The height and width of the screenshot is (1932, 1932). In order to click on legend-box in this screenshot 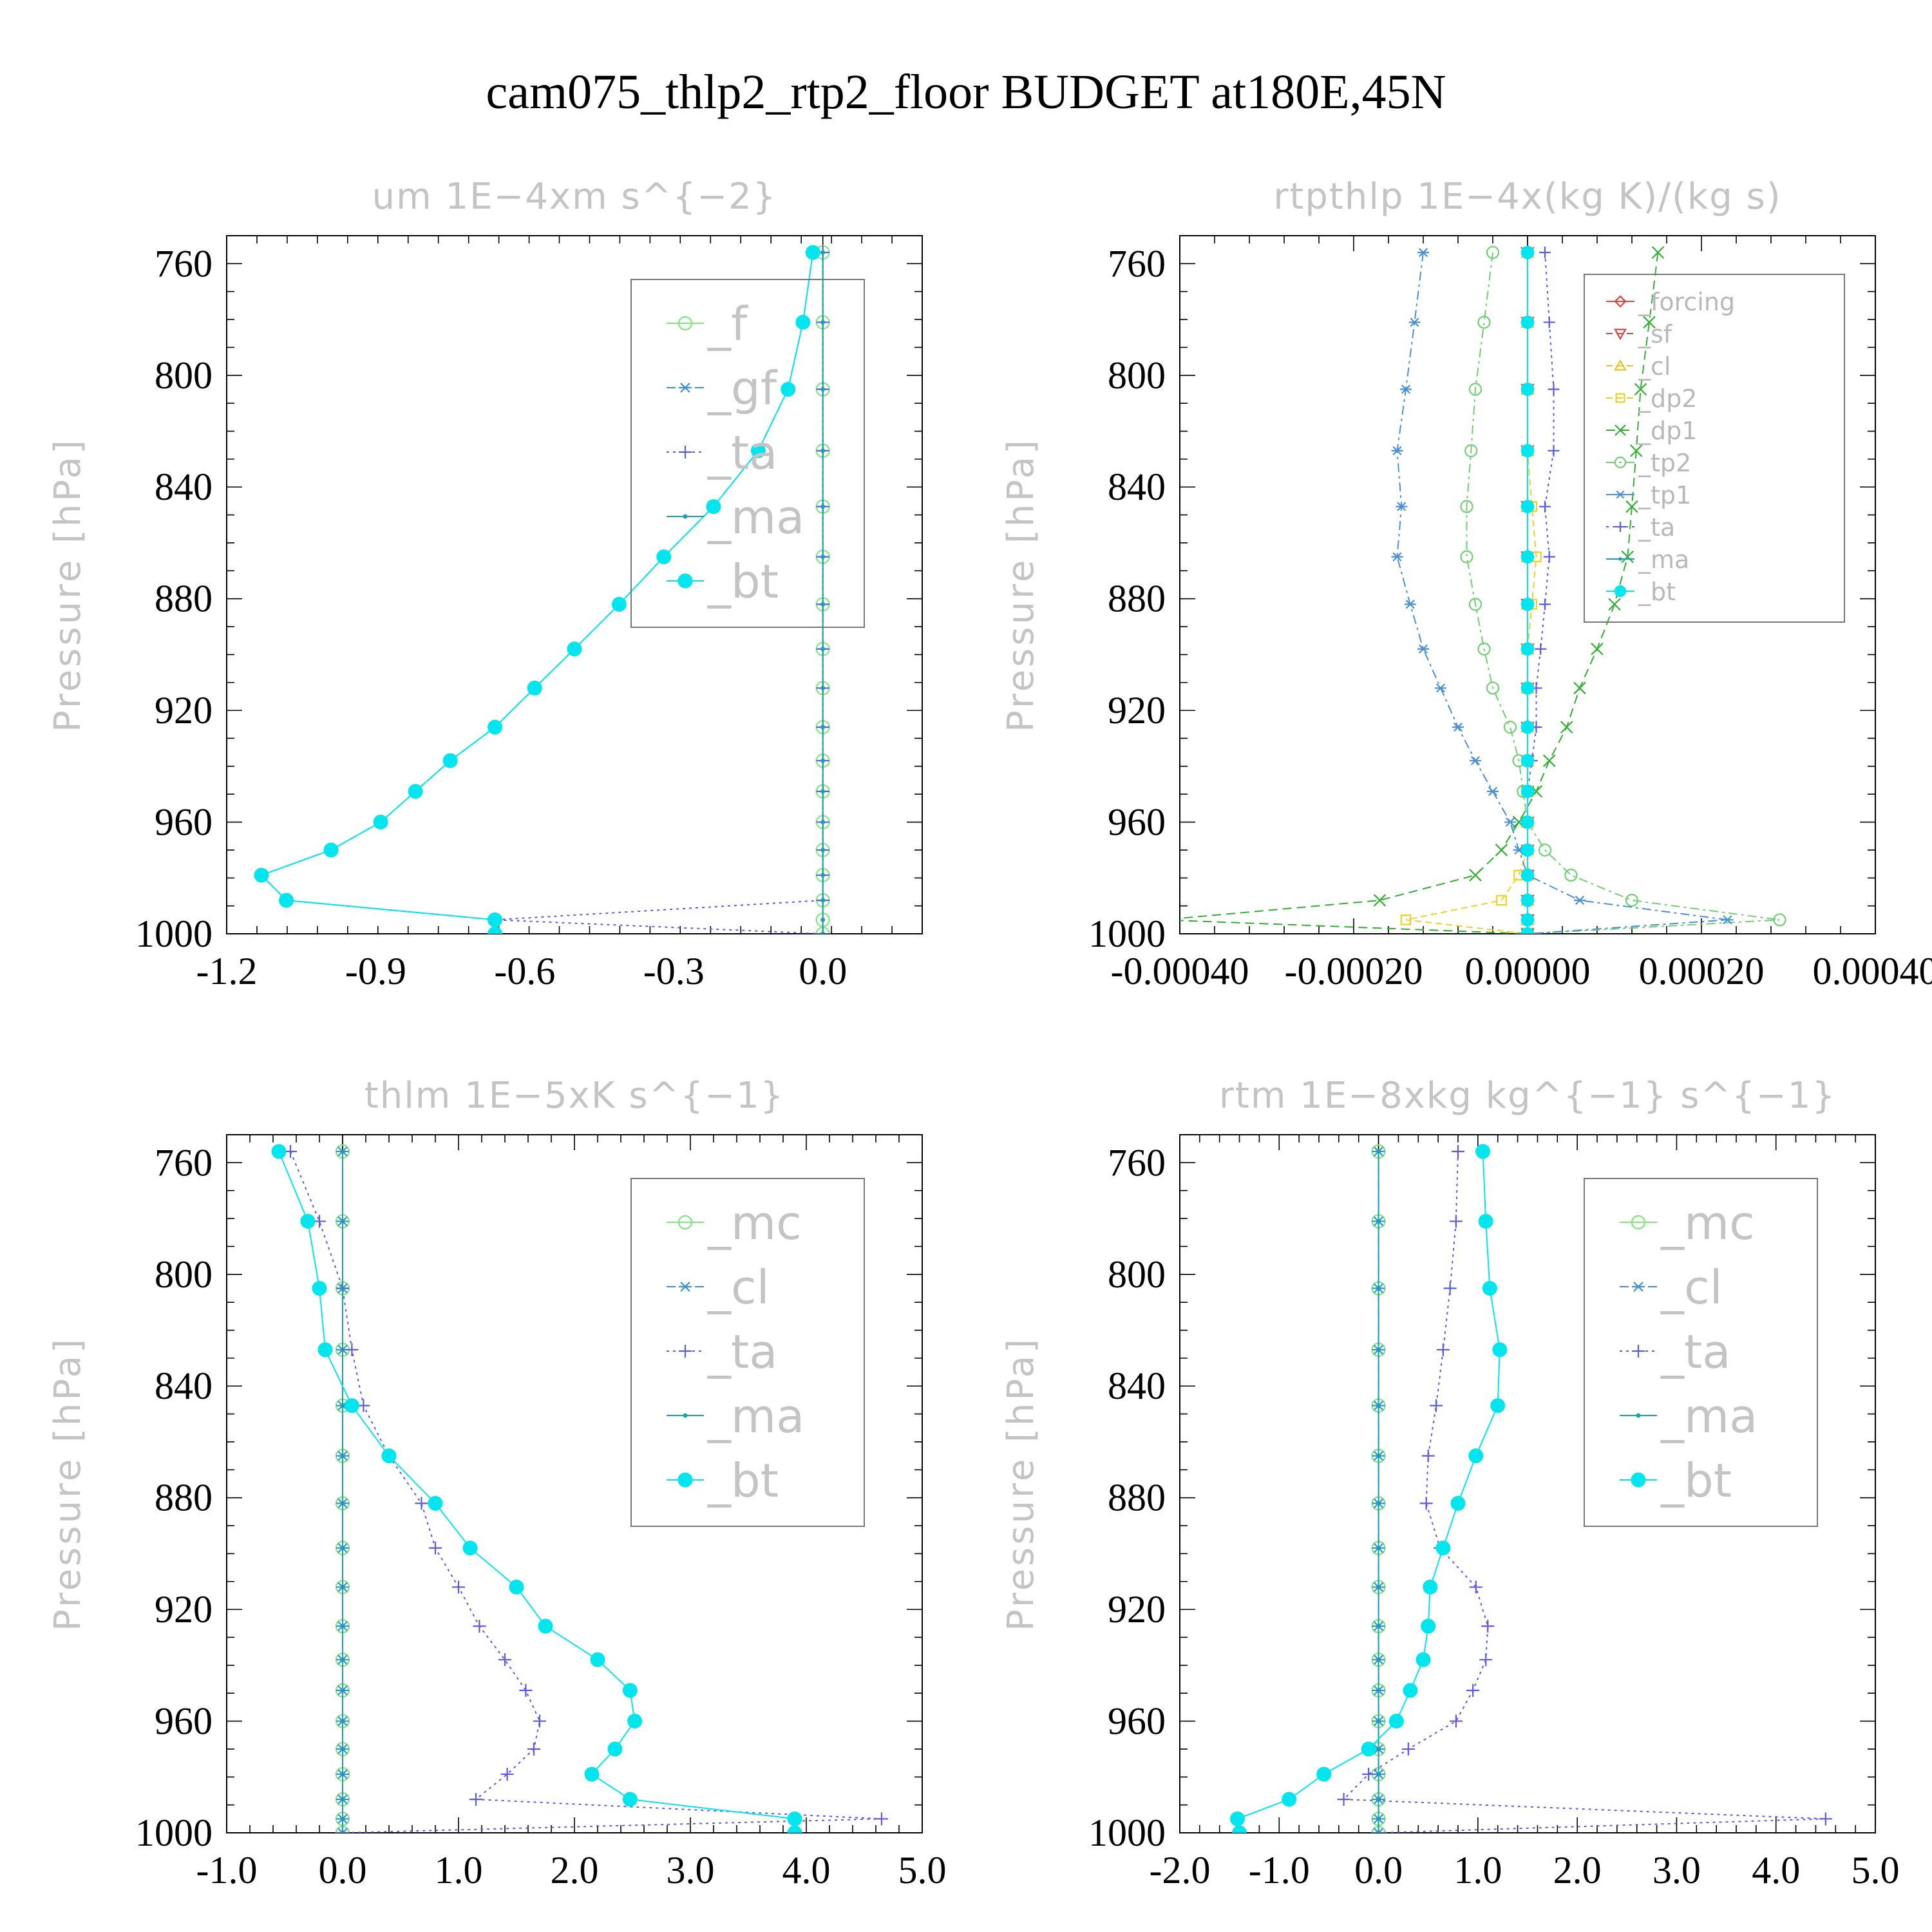, I will do `click(748, 1352)`.